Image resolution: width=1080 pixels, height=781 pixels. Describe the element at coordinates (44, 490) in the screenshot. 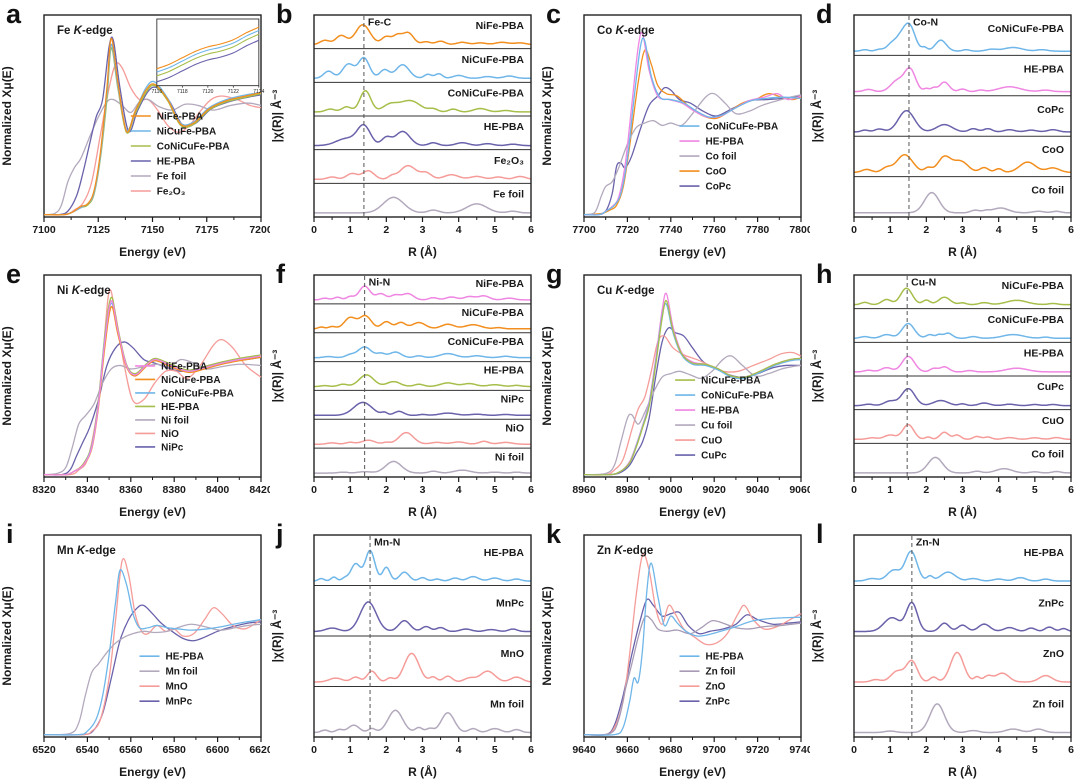

I see `x-tick-label: 8320` at that location.